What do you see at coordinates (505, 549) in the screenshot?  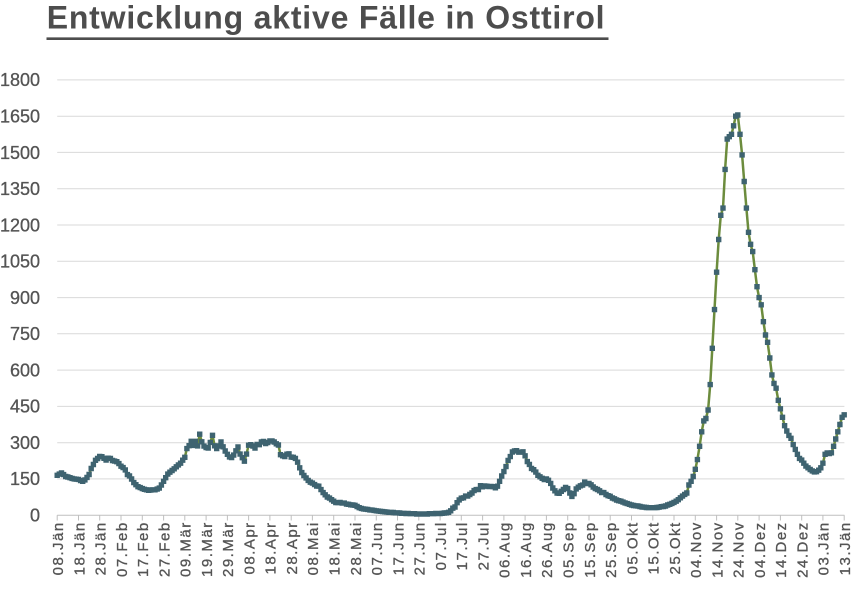 I see `svg-text: 06.Aug` at bounding box center [505, 549].